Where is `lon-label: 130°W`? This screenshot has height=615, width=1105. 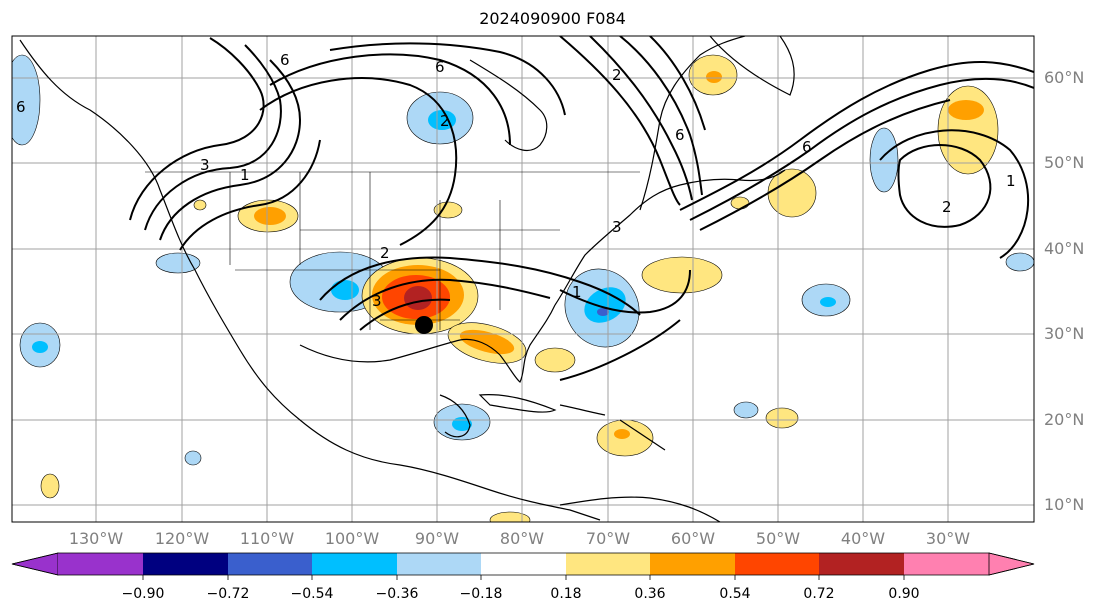 lon-label: 130°W is located at coordinates (96, 538).